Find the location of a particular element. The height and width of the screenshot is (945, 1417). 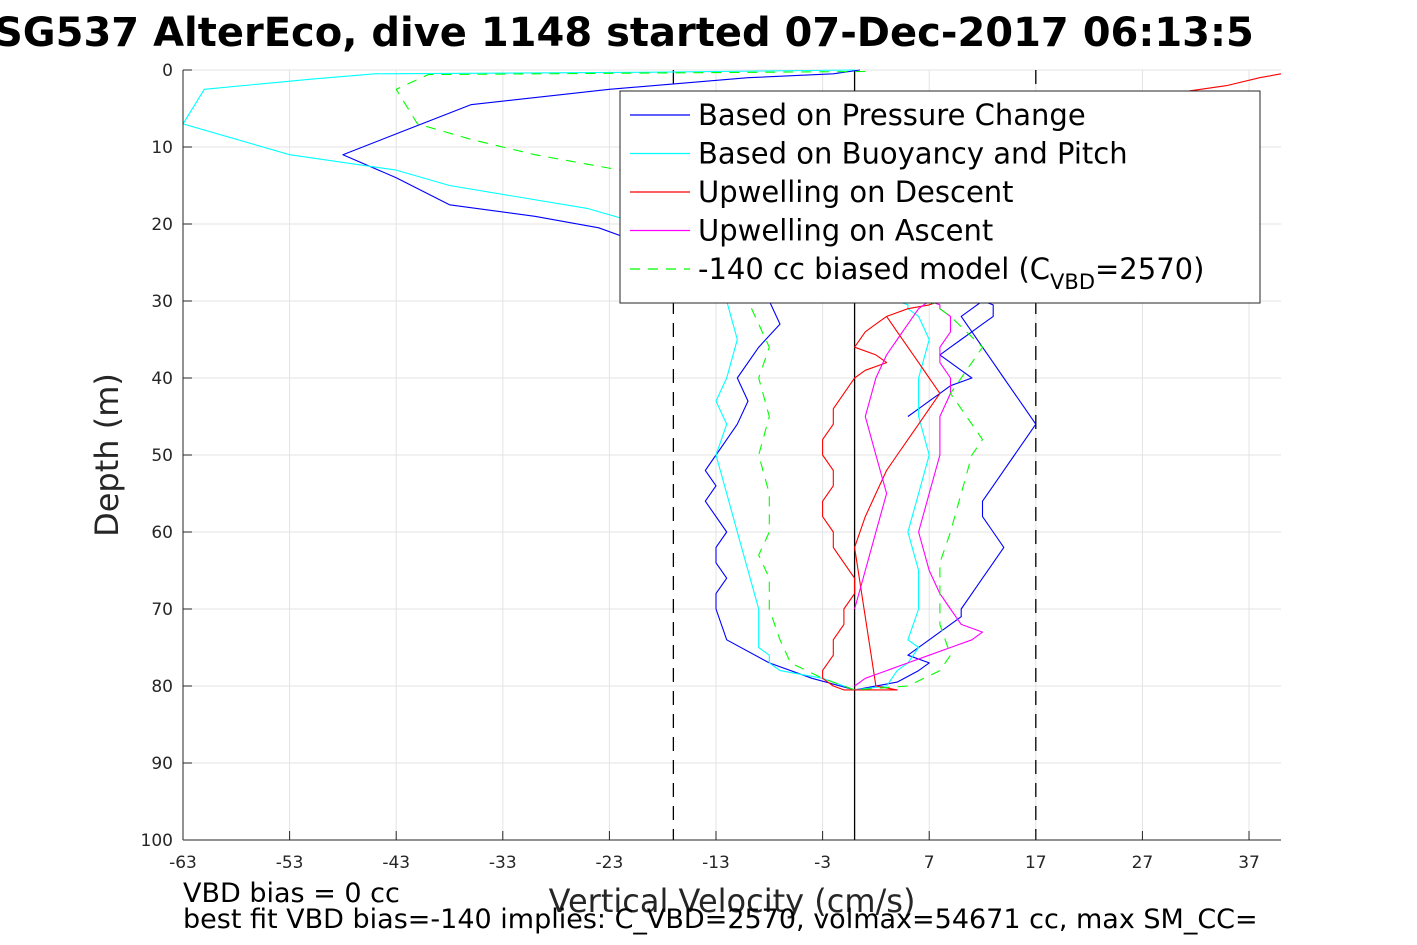

legend-label-0: Based on Pressure Change is located at coordinates (892, 115).